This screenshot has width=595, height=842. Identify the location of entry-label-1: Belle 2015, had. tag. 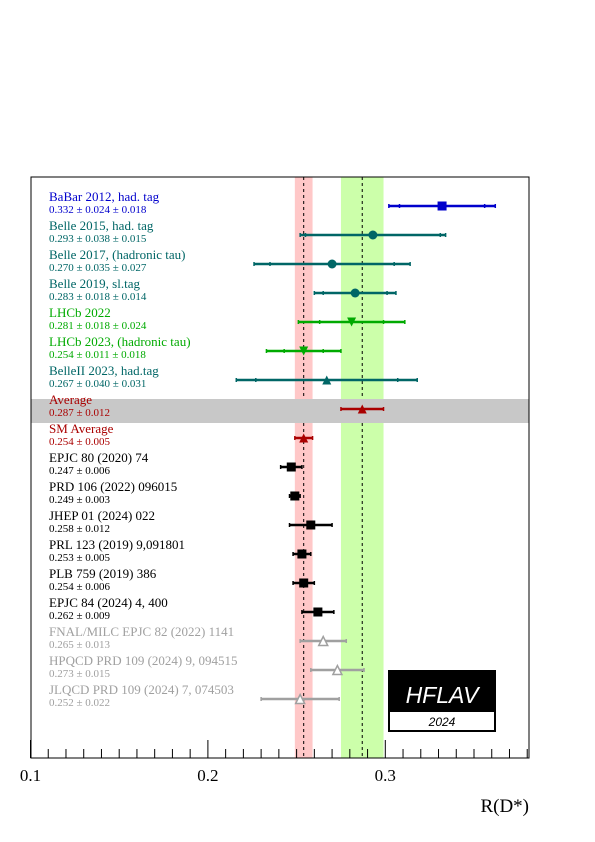
(101, 225).